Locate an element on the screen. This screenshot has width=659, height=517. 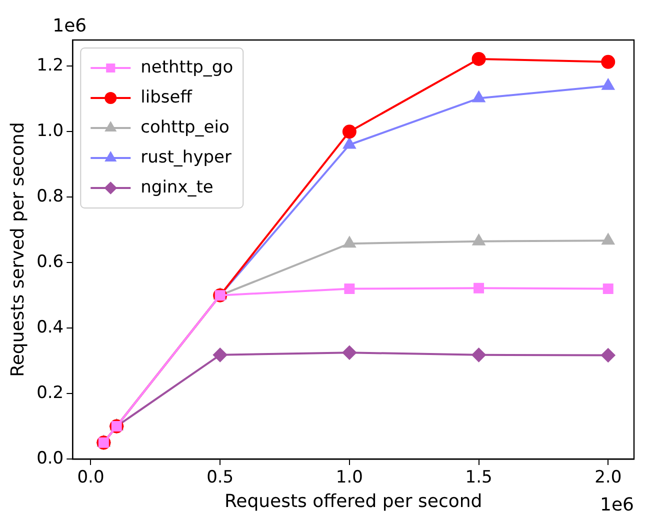
y-tick-label: 0.2 is located at coordinates (50, 392).